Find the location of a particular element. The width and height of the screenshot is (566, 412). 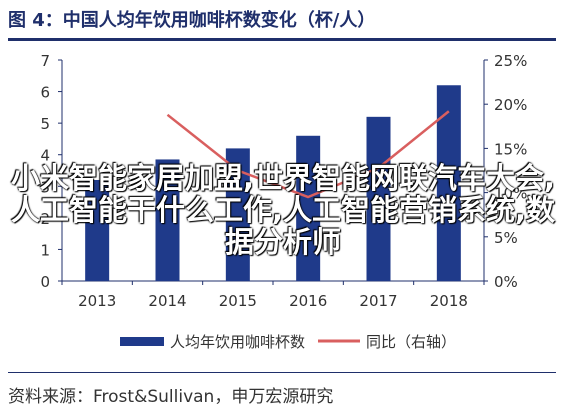

right-tick-label: 0% is located at coordinates (506, 282).